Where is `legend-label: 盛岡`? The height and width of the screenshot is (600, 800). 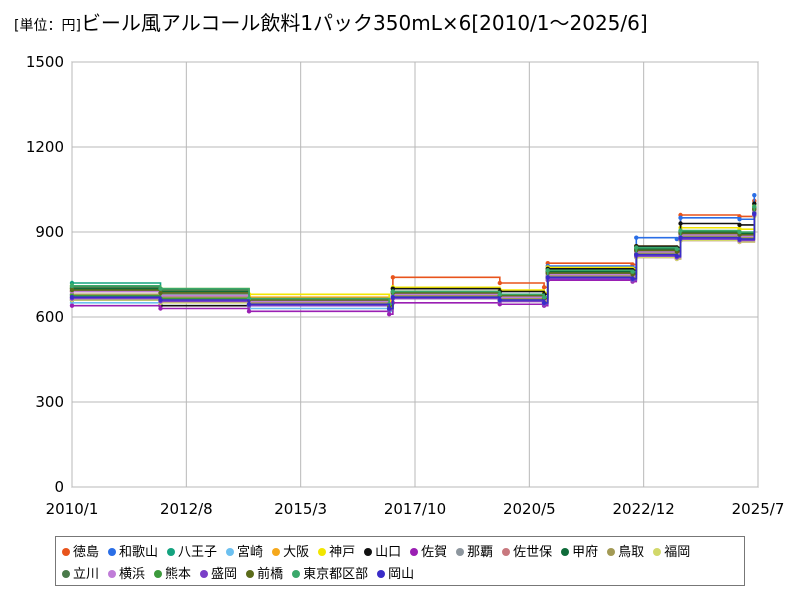
legend-label: 盛岡 is located at coordinates (224, 574).